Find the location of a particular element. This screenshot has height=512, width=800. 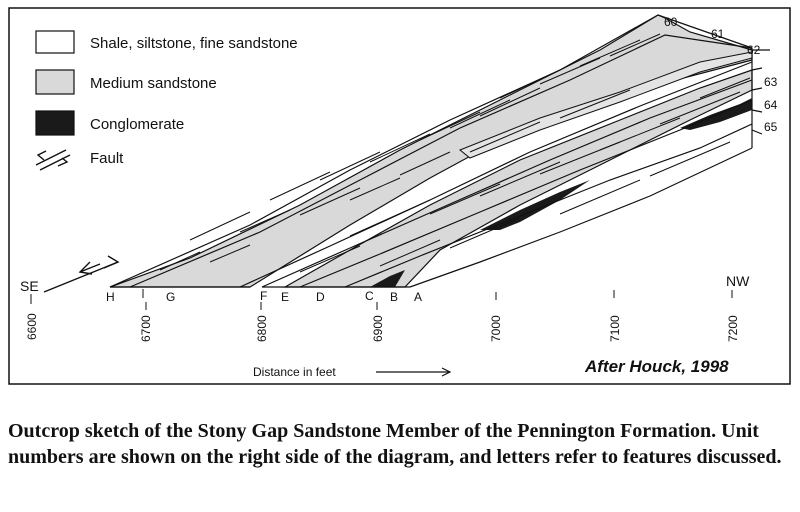

fault-symbol-icon is located at coordinates (53, 160).